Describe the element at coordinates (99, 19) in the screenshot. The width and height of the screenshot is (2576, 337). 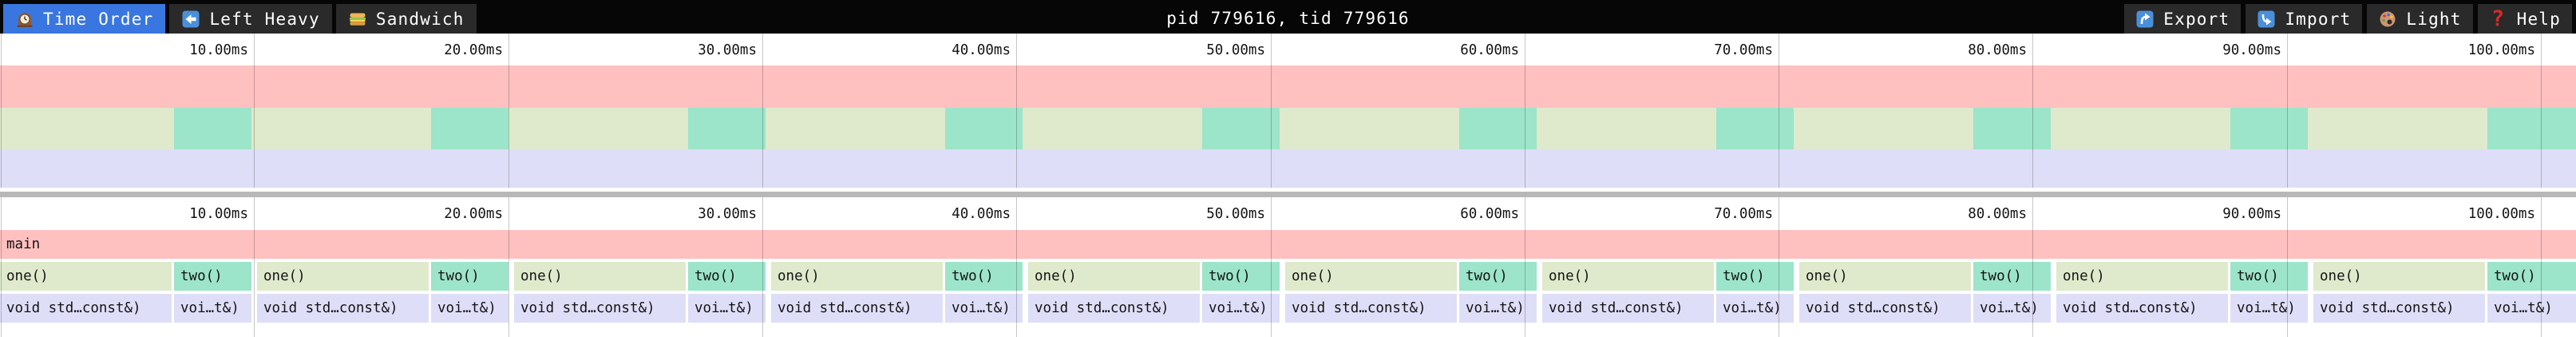
I see `tab-time-order-label: Time Order` at that location.